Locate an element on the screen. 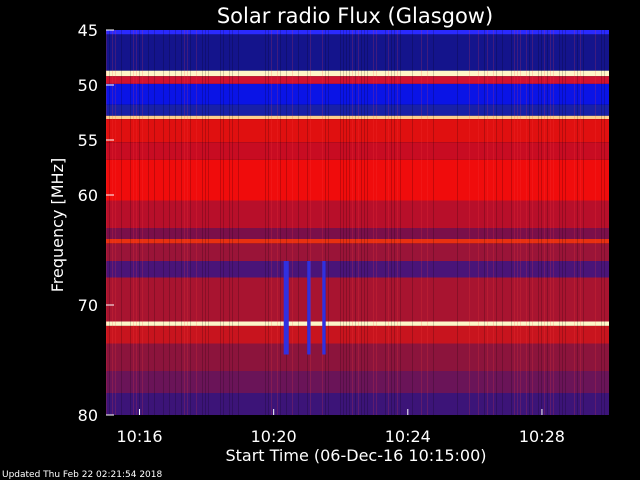 The width and height of the screenshot is (640, 480). x-tick-label-2: 10:24 is located at coordinates (408, 436).